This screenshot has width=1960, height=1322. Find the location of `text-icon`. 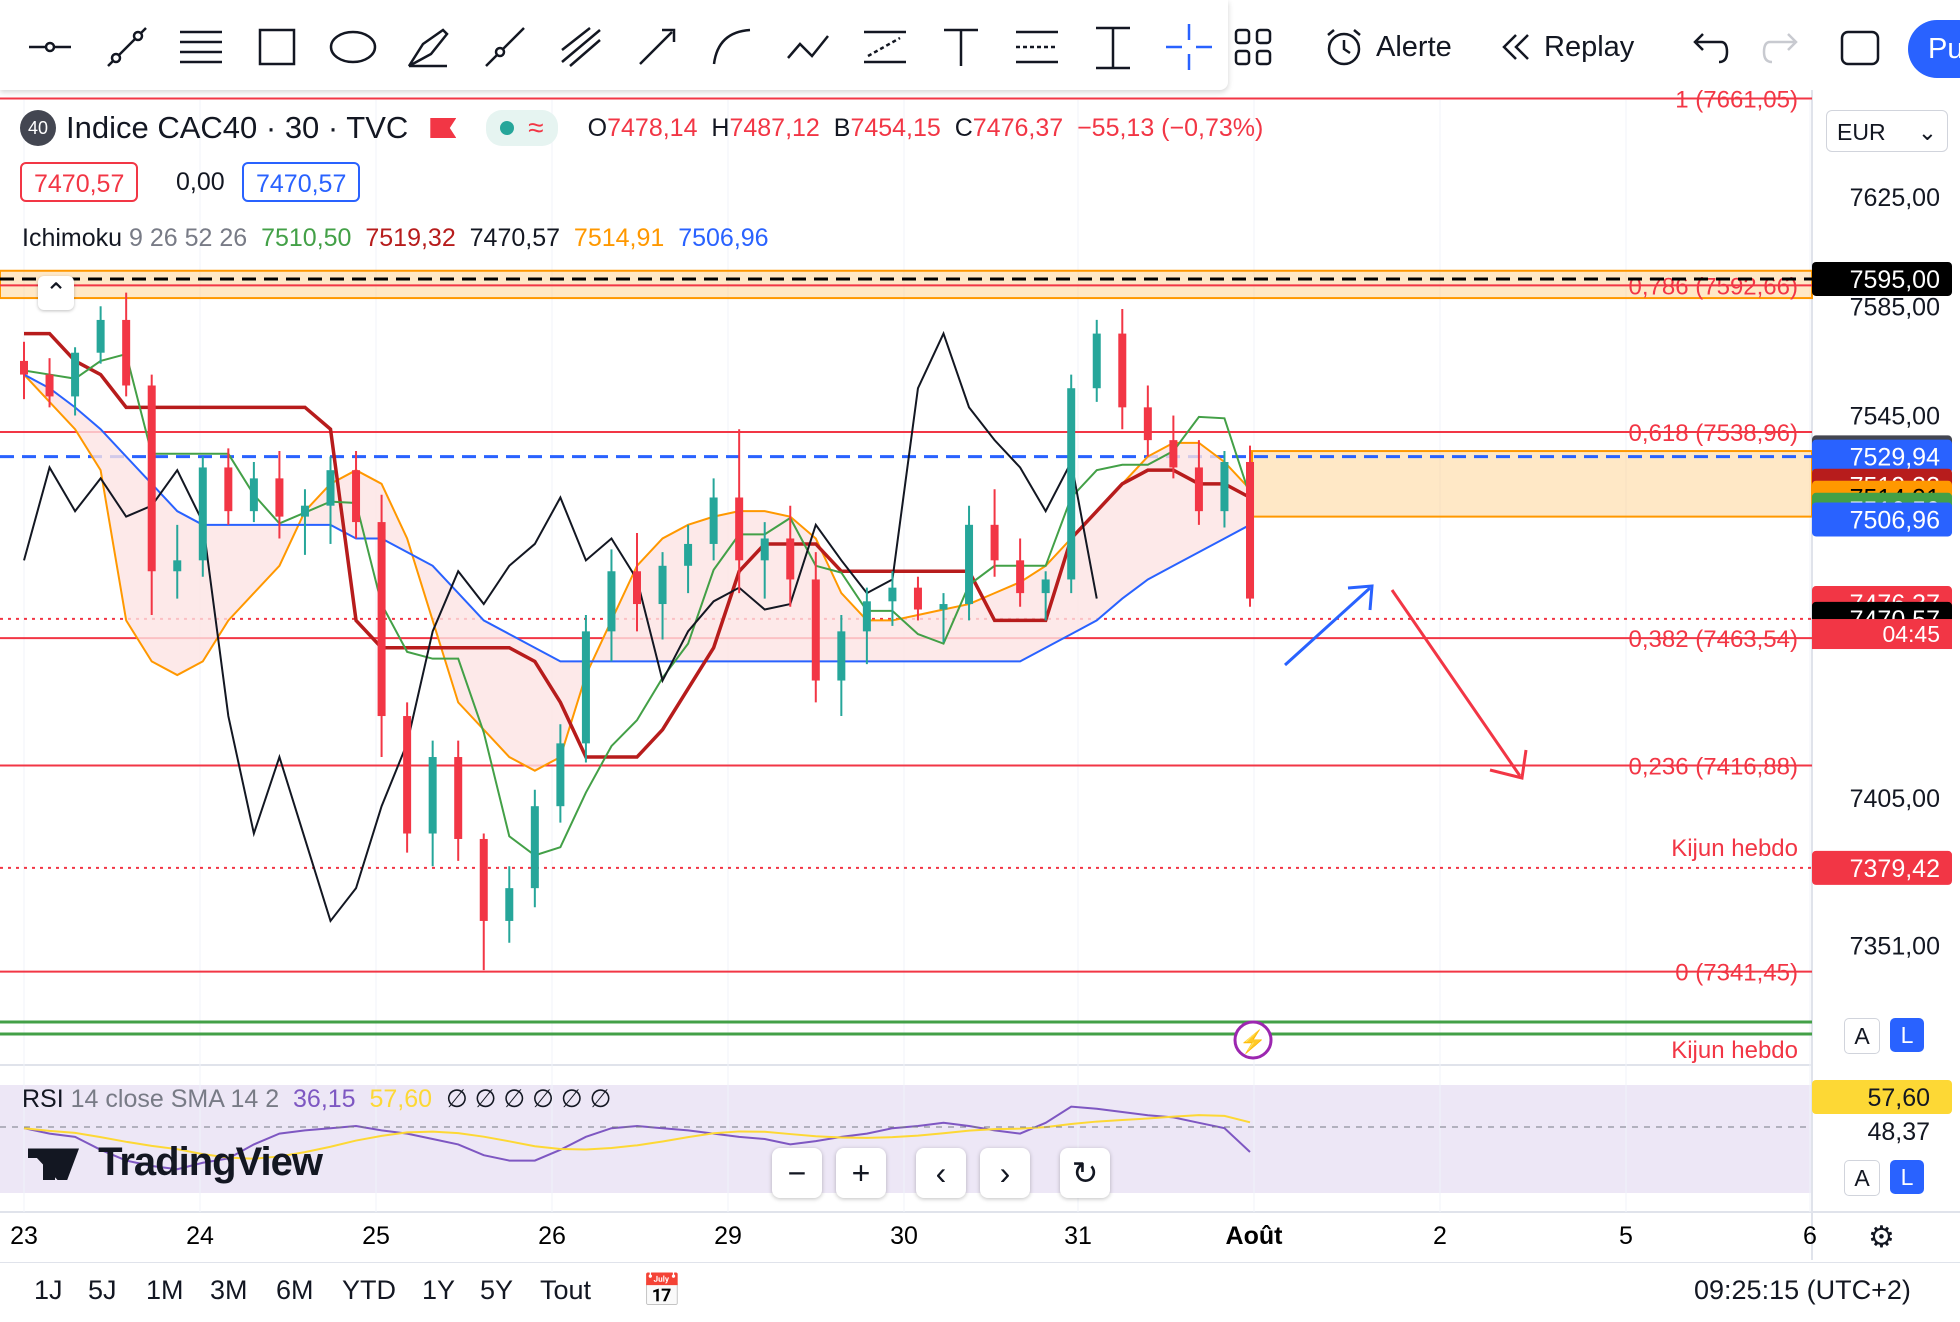

text-icon is located at coordinates (961, 47).